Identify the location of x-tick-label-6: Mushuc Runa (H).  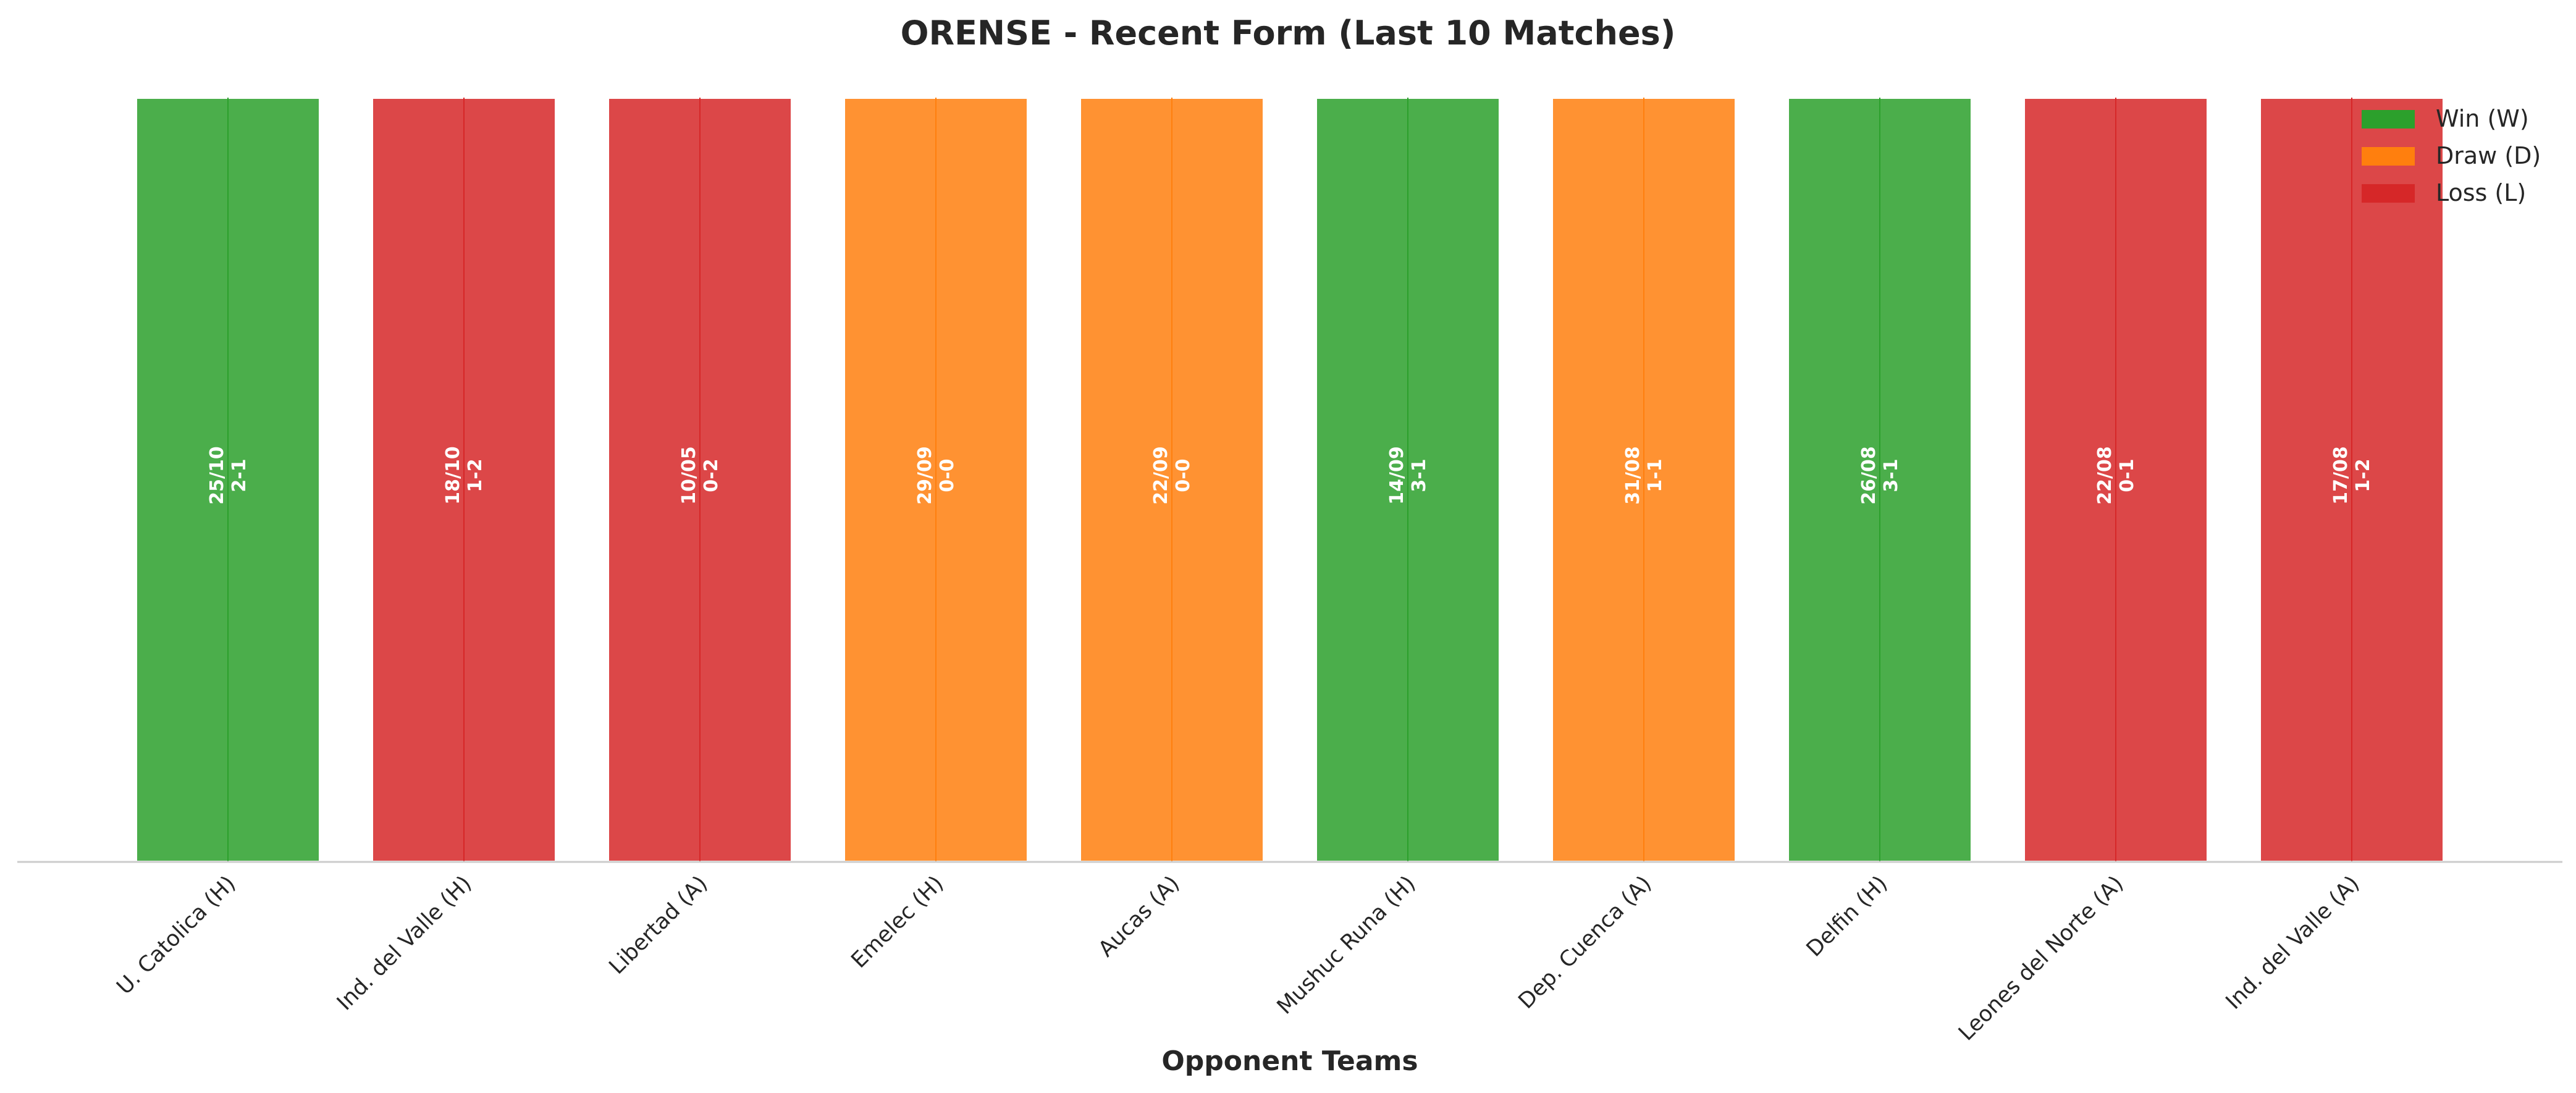
(1346, 945).